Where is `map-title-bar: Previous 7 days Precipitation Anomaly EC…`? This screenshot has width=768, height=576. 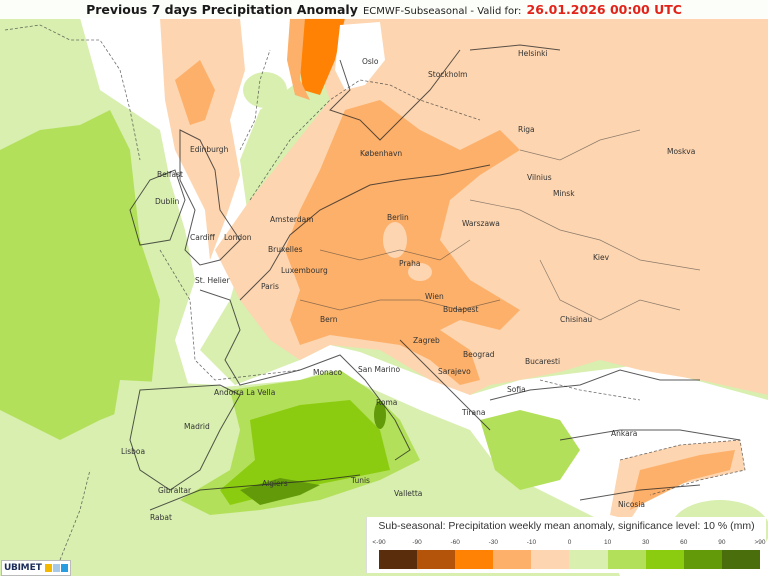 map-title-bar: Previous 7 days Precipitation Anomaly EC… is located at coordinates (384, 9).